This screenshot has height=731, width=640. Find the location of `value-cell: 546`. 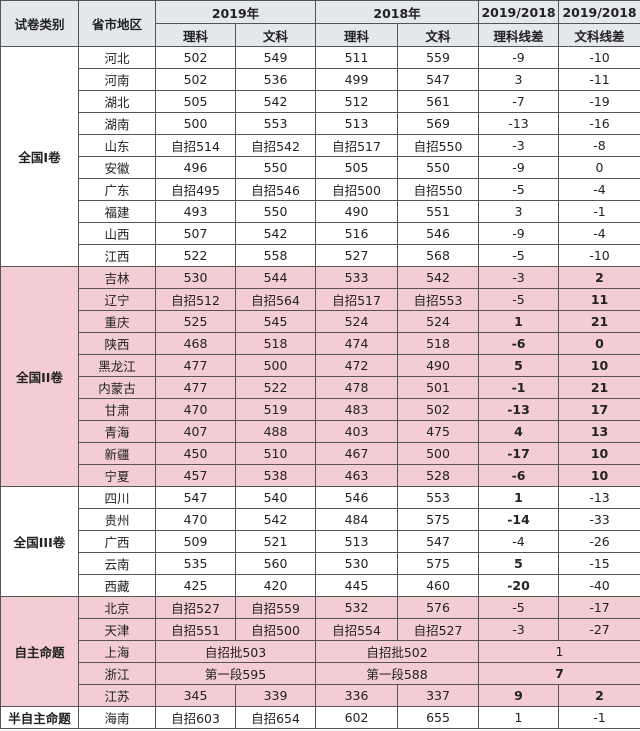

value-cell: 546 is located at coordinates (438, 233).